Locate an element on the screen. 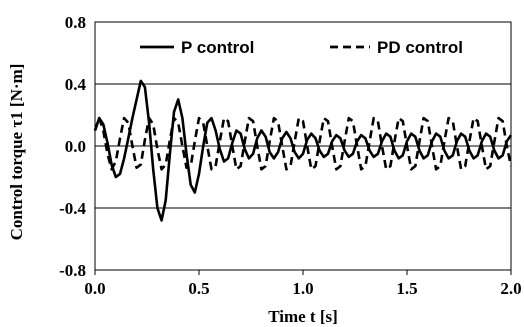 The height and width of the screenshot is (327, 524). series-line-pd-control is located at coordinates (303, 143).